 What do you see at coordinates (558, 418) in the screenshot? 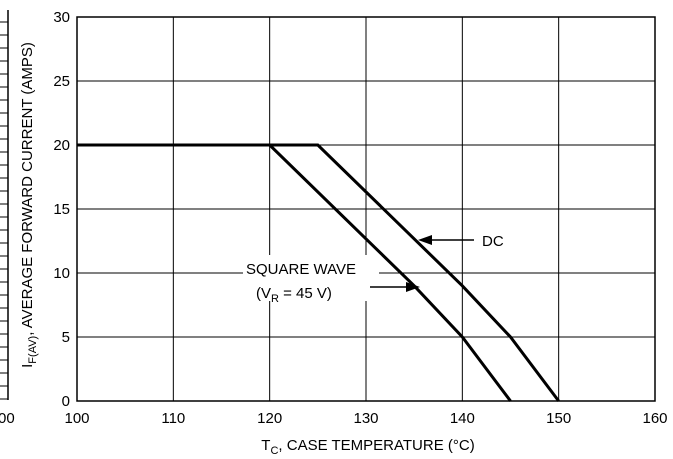
I see `x-tick-label-5: 150` at bounding box center [558, 418].